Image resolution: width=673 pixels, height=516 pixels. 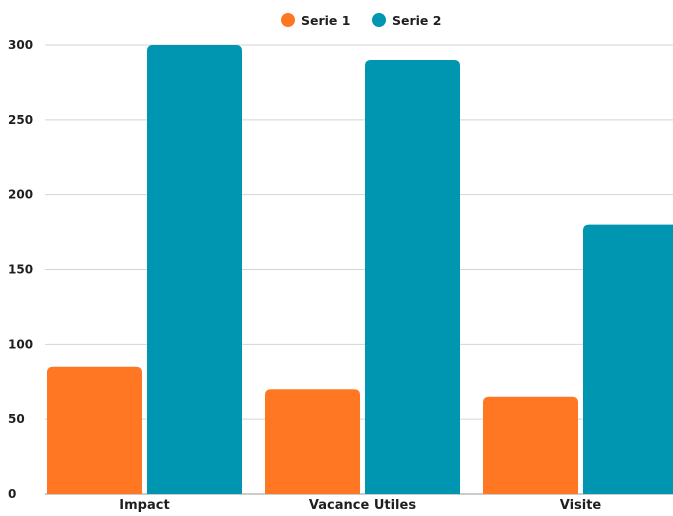 I want to click on x-axis: Impact Vacance Utiles Visite, so click(x=360, y=505).